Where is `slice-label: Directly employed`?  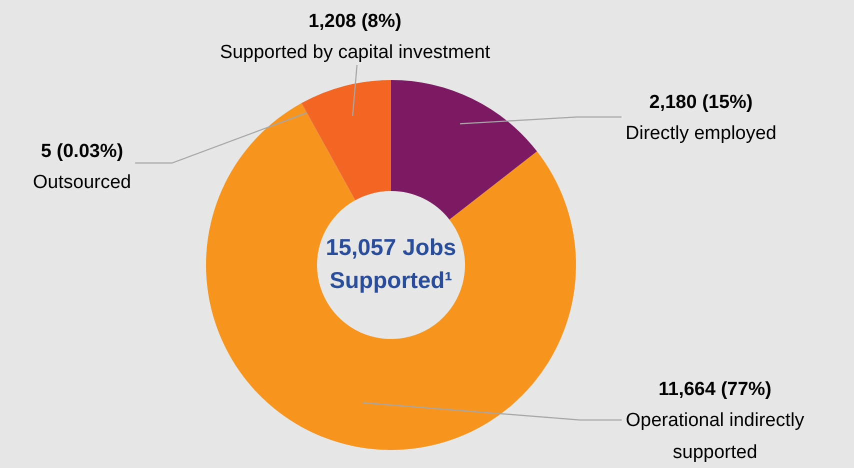
slice-label: Directly employed is located at coordinates (701, 133).